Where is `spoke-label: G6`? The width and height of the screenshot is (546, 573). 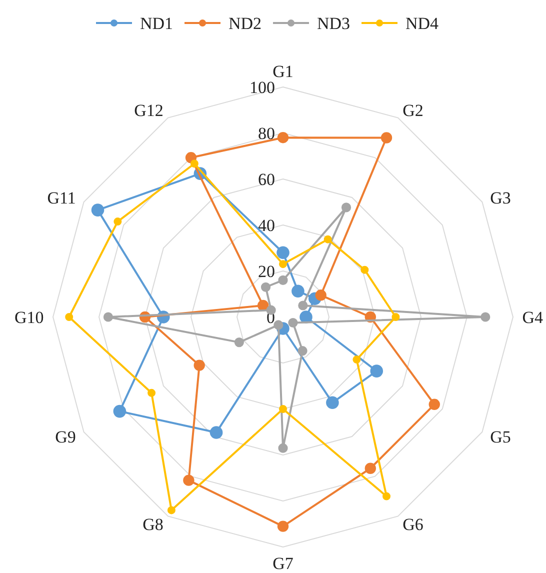
spoke-label: G6 is located at coordinates (413, 524).